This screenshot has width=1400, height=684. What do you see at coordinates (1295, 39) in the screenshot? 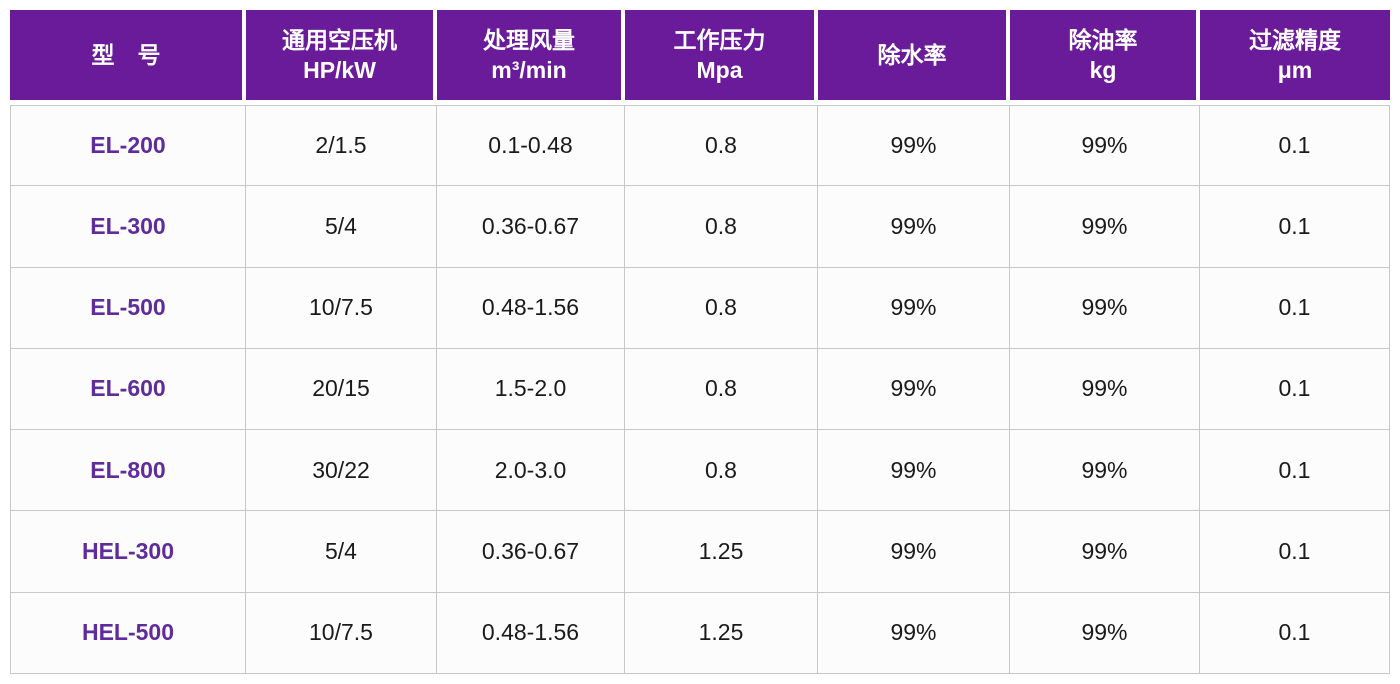
I see `column-header-title: 过滤精度` at bounding box center [1295, 39].